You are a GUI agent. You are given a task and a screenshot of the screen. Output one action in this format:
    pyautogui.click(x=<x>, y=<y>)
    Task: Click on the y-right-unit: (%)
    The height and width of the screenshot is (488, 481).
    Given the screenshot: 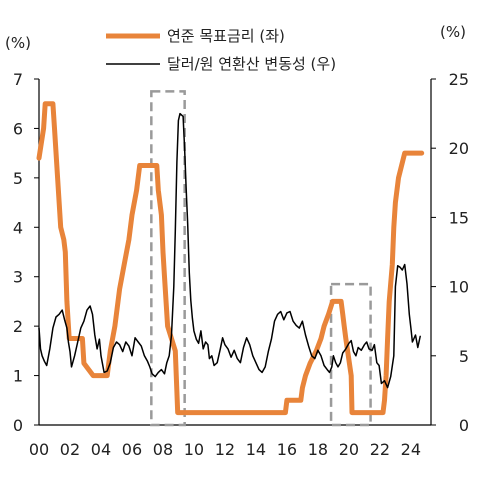 What is the action you would take?
    pyautogui.click(x=453, y=32)
    